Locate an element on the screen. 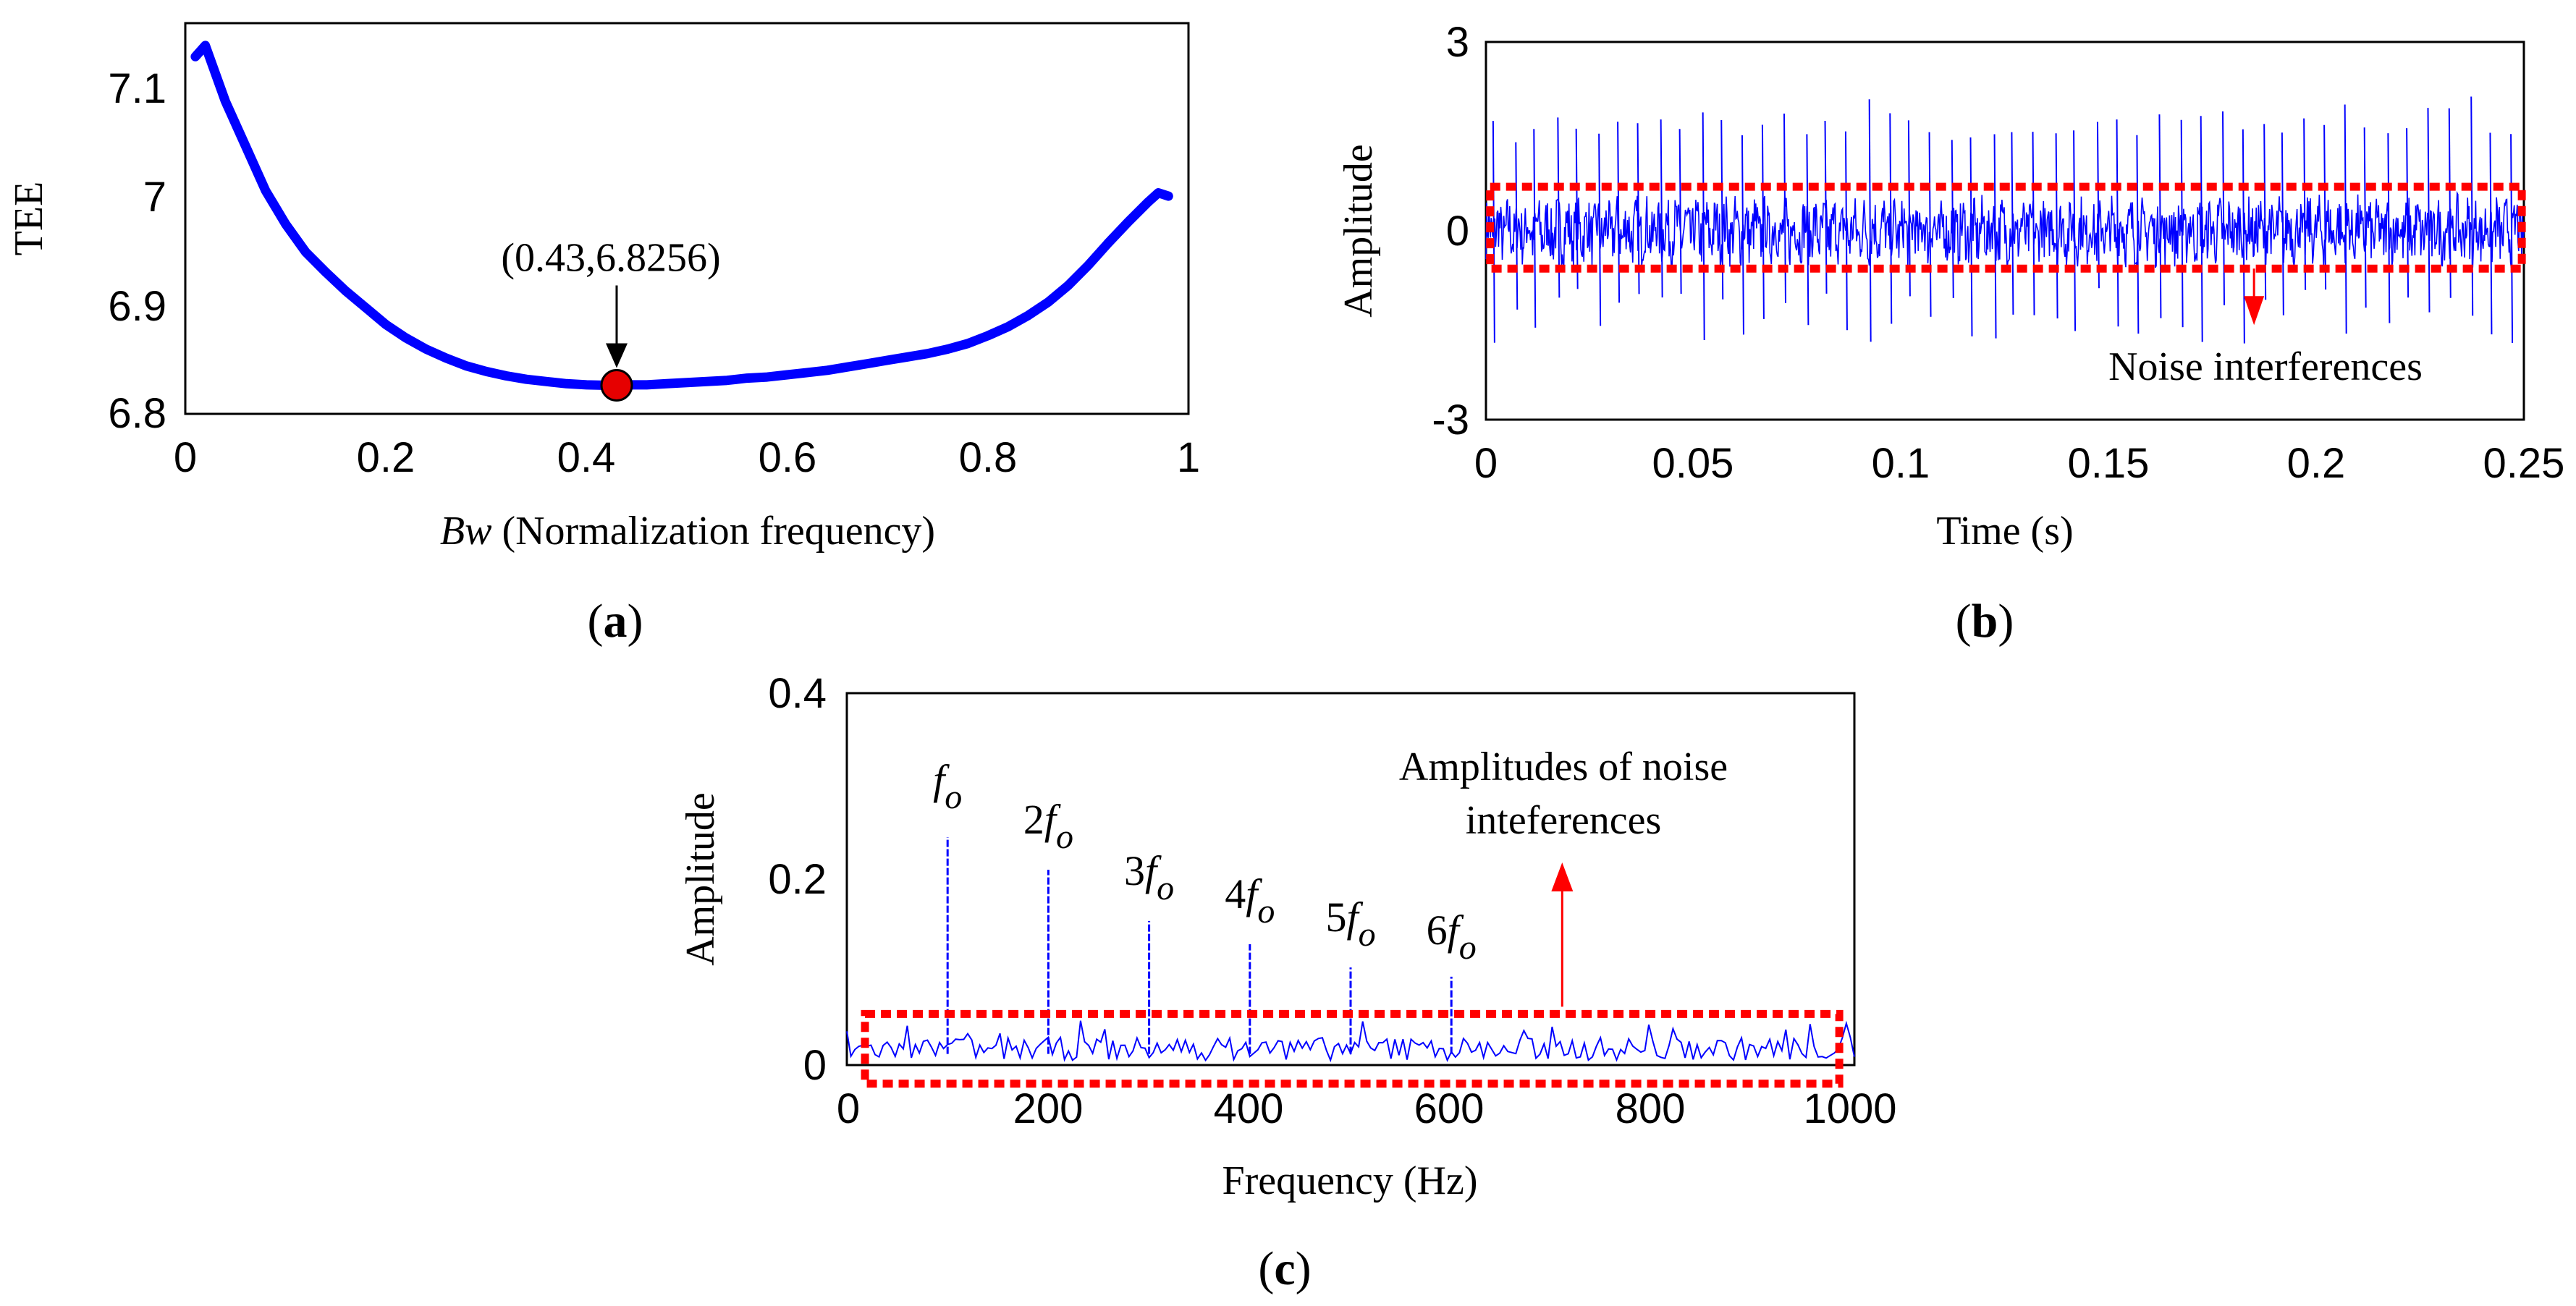 Image resolution: width=2576 pixels, height=1306 pixels. panel-a-ticks: 0 0.2 0.4 0.6 0.8 1 6.8 6.9 7 7.1 is located at coordinates (654, 273).